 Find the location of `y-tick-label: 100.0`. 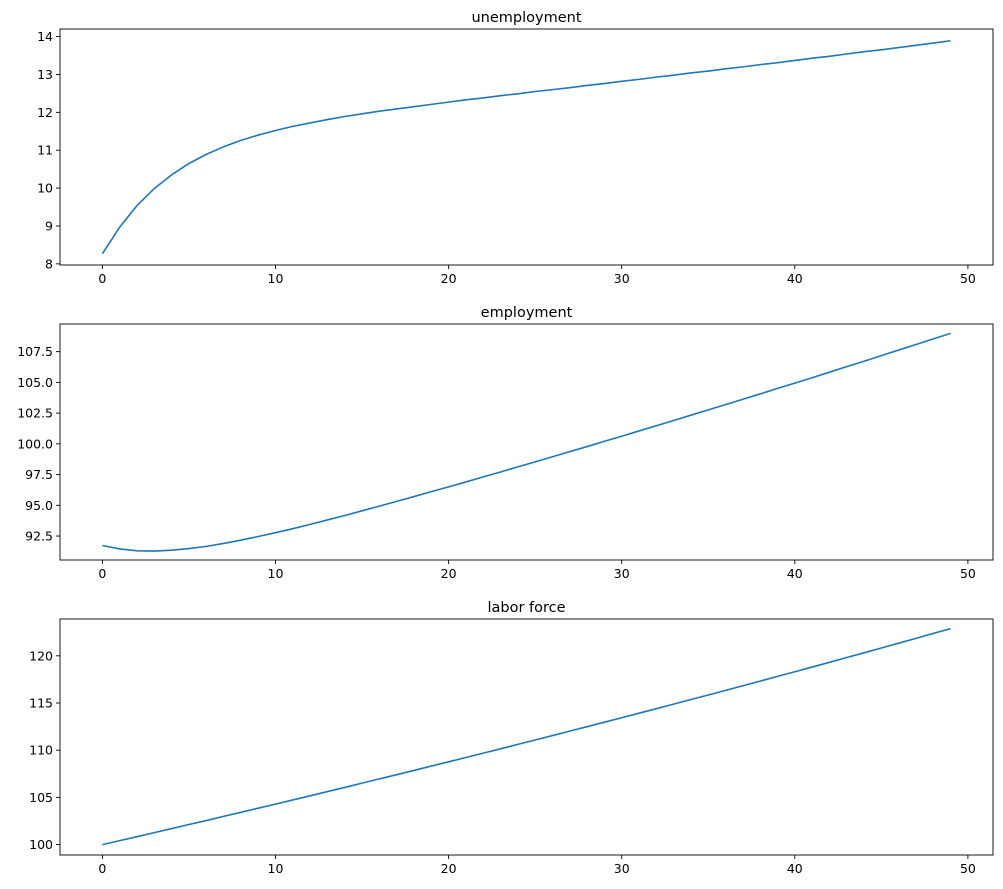

y-tick-label: 100.0 is located at coordinates (35, 443).